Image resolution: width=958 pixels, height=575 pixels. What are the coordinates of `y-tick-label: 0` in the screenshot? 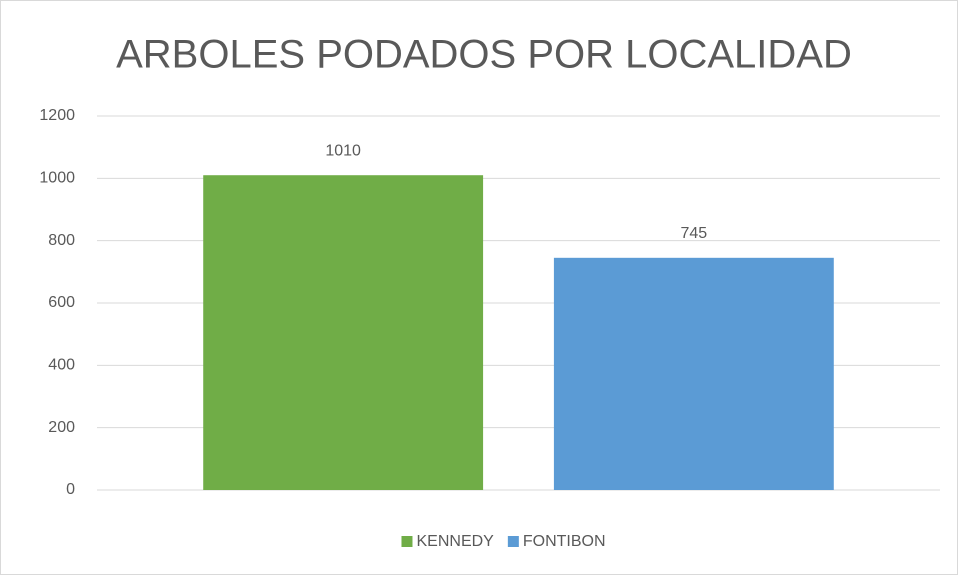 It's located at (70, 489).